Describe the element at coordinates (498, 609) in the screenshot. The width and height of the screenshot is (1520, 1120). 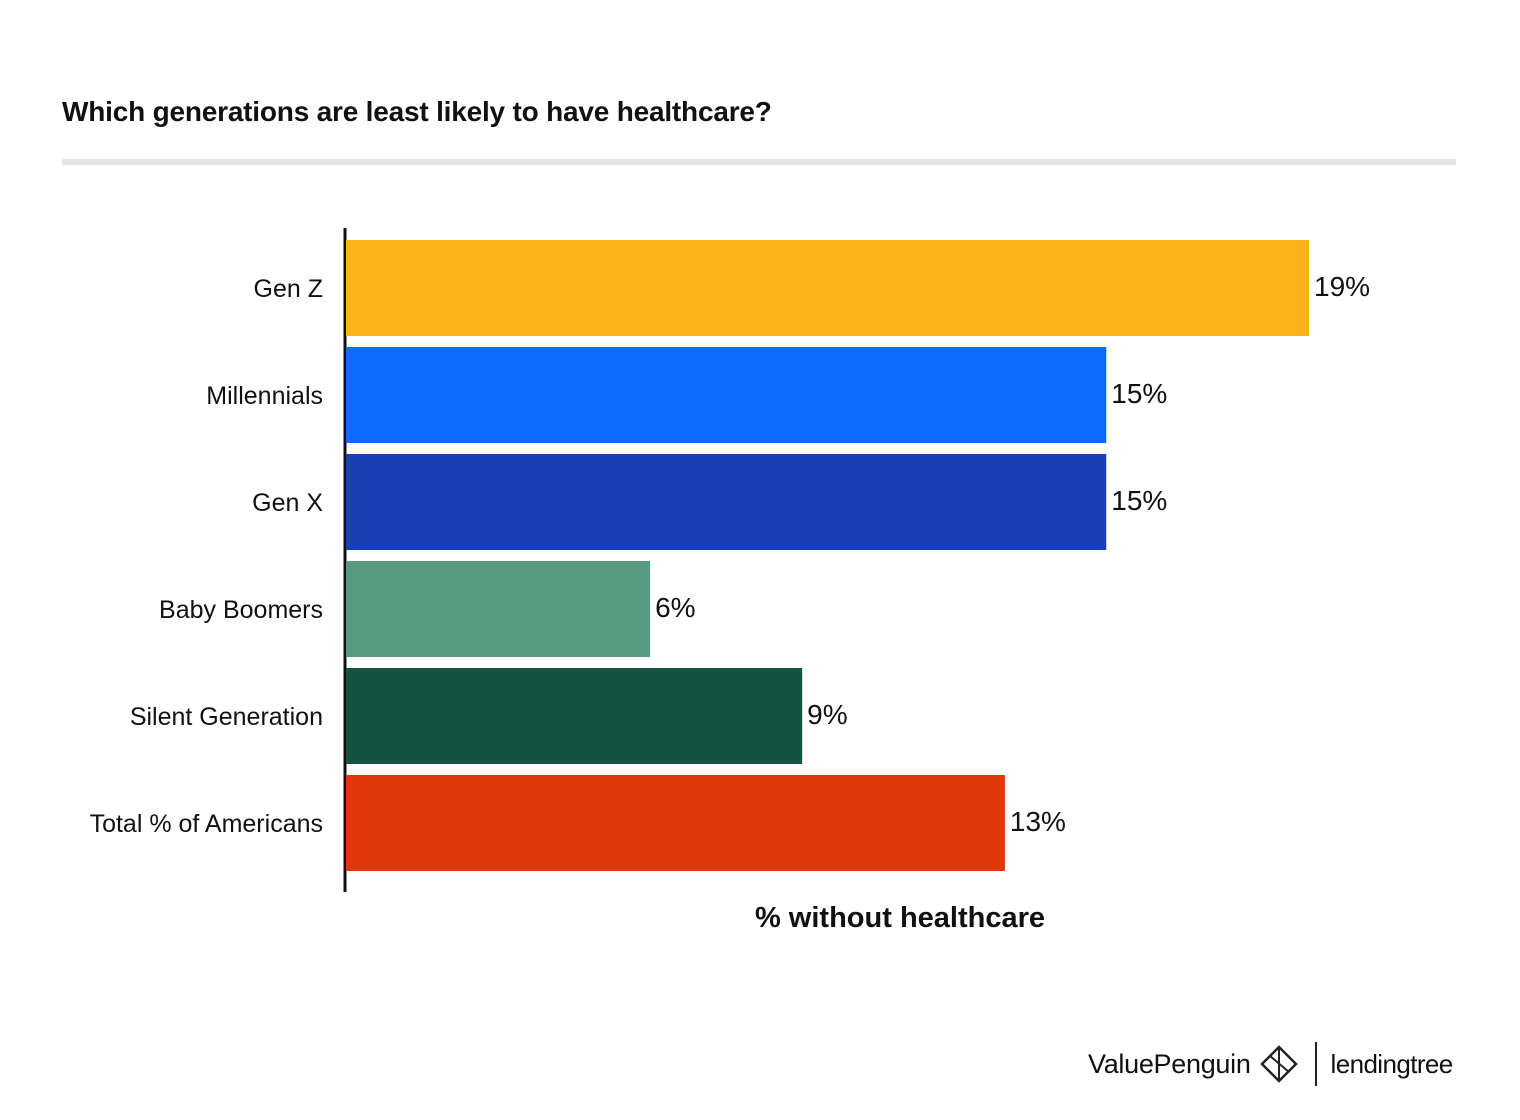
I see `bar-baby-boomers` at that location.